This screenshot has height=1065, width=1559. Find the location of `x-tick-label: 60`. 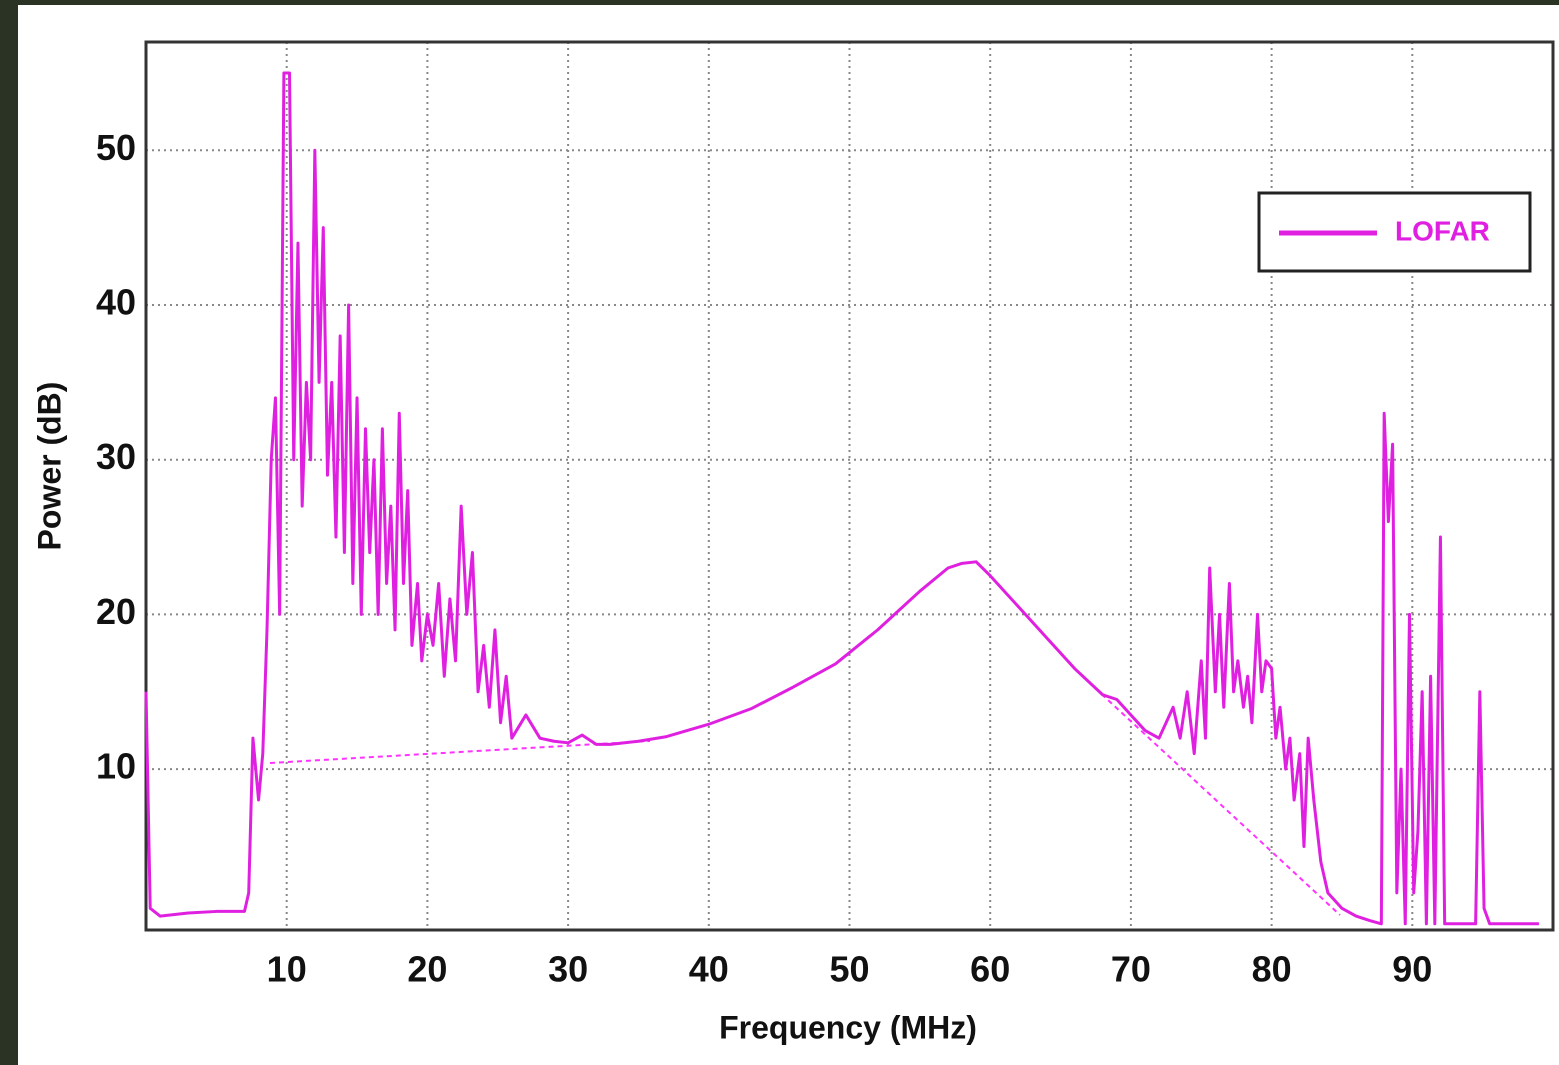

x-tick-label: 60 is located at coordinates (990, 969).